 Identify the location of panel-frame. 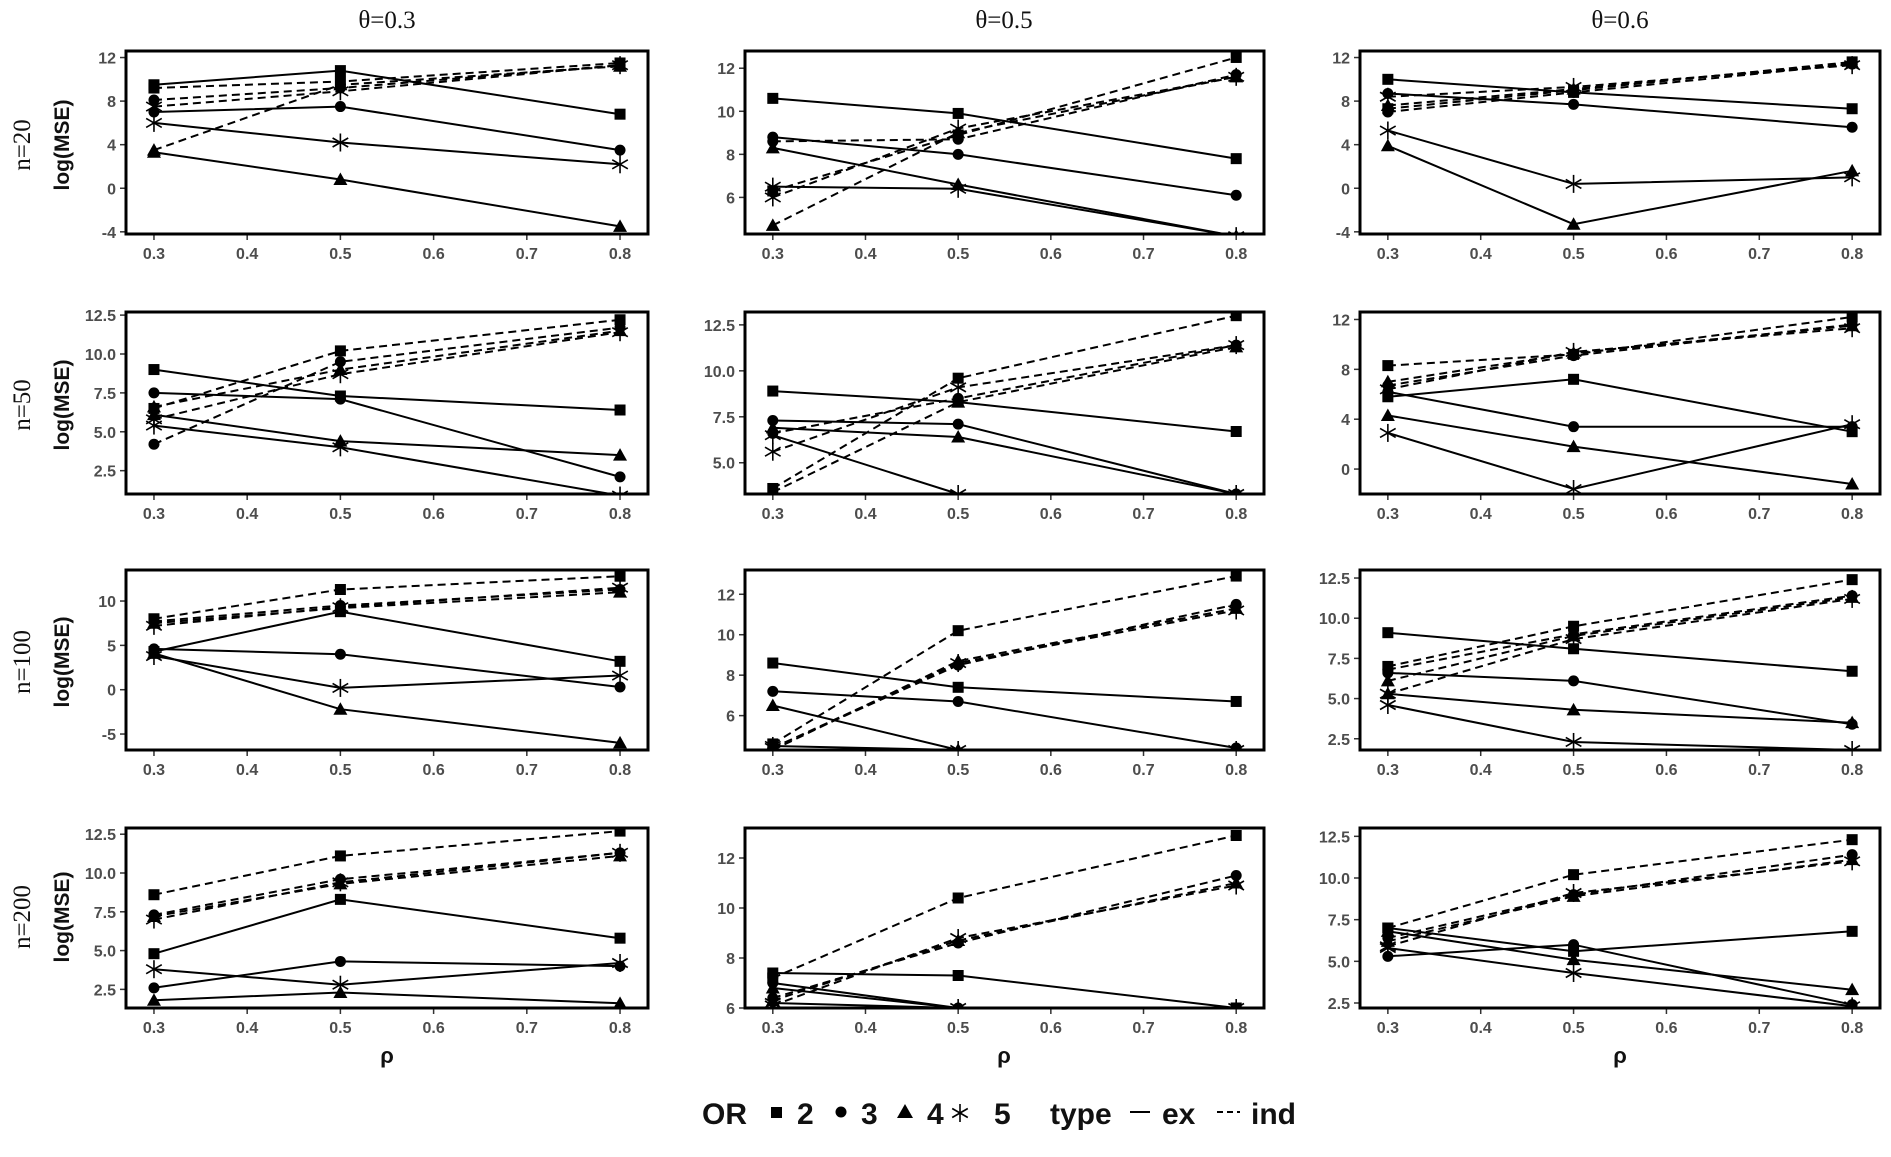
(1620, 660).